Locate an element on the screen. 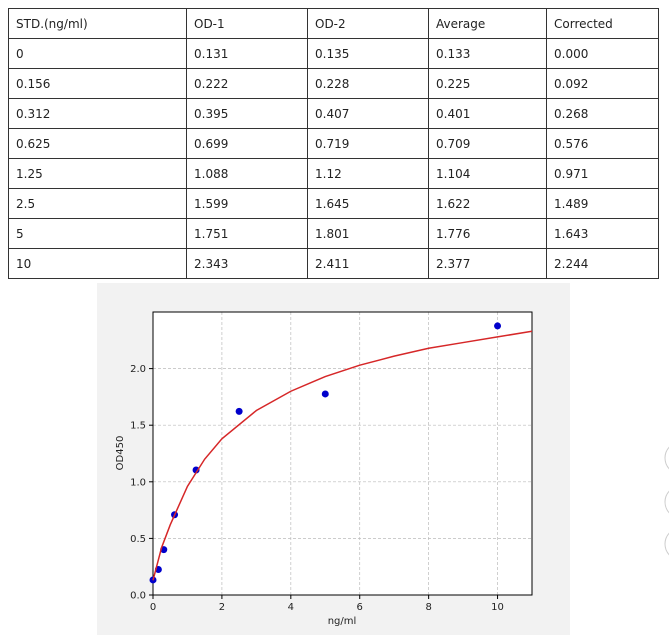 The width and height of the screenshot is (669, 637). table-row: 5 1.751 1.801 1.776 1.643 is located at coordinates (333, 233).